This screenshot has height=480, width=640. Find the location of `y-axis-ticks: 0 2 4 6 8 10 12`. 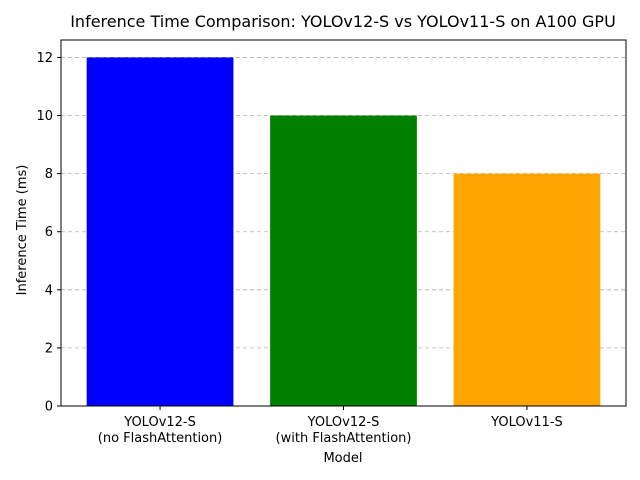

y-axis-ticks: 0 2 4 6 8 10 12 is located at coordinates (48, 233).